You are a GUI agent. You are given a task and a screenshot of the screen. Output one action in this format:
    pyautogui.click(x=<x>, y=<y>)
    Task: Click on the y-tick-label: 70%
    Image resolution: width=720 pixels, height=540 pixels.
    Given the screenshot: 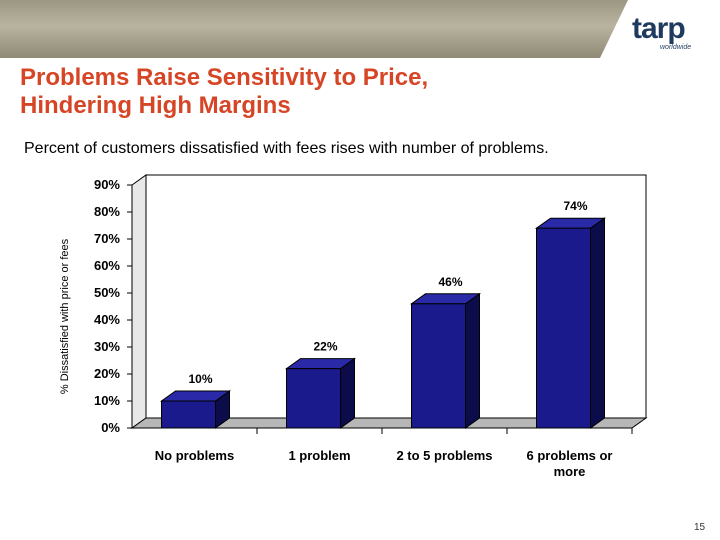 What is the action you would take?
    pyautogui.click(x=107, y=238)
    